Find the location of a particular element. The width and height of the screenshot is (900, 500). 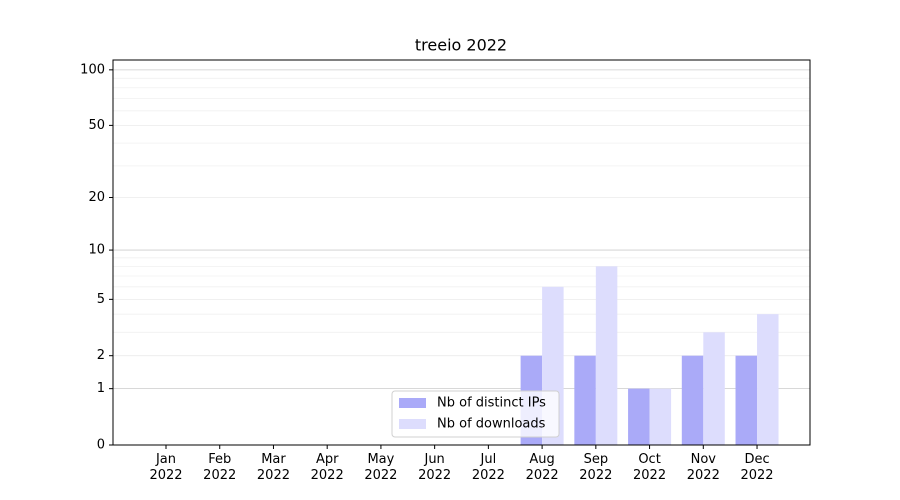

x-tick-label: Sep 2022 is located at coordinates (596, 467).